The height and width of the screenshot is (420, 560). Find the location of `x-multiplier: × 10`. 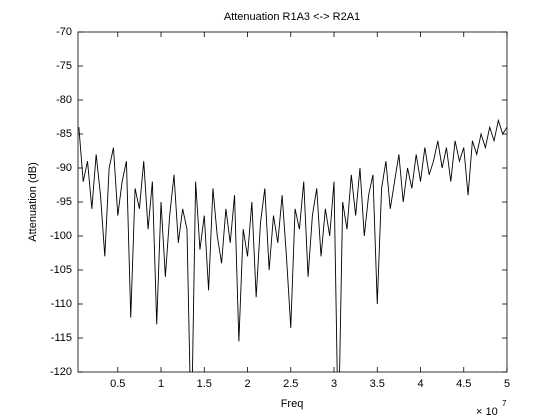

x-multiplier: × 10 is located at coordinates (487, 412).